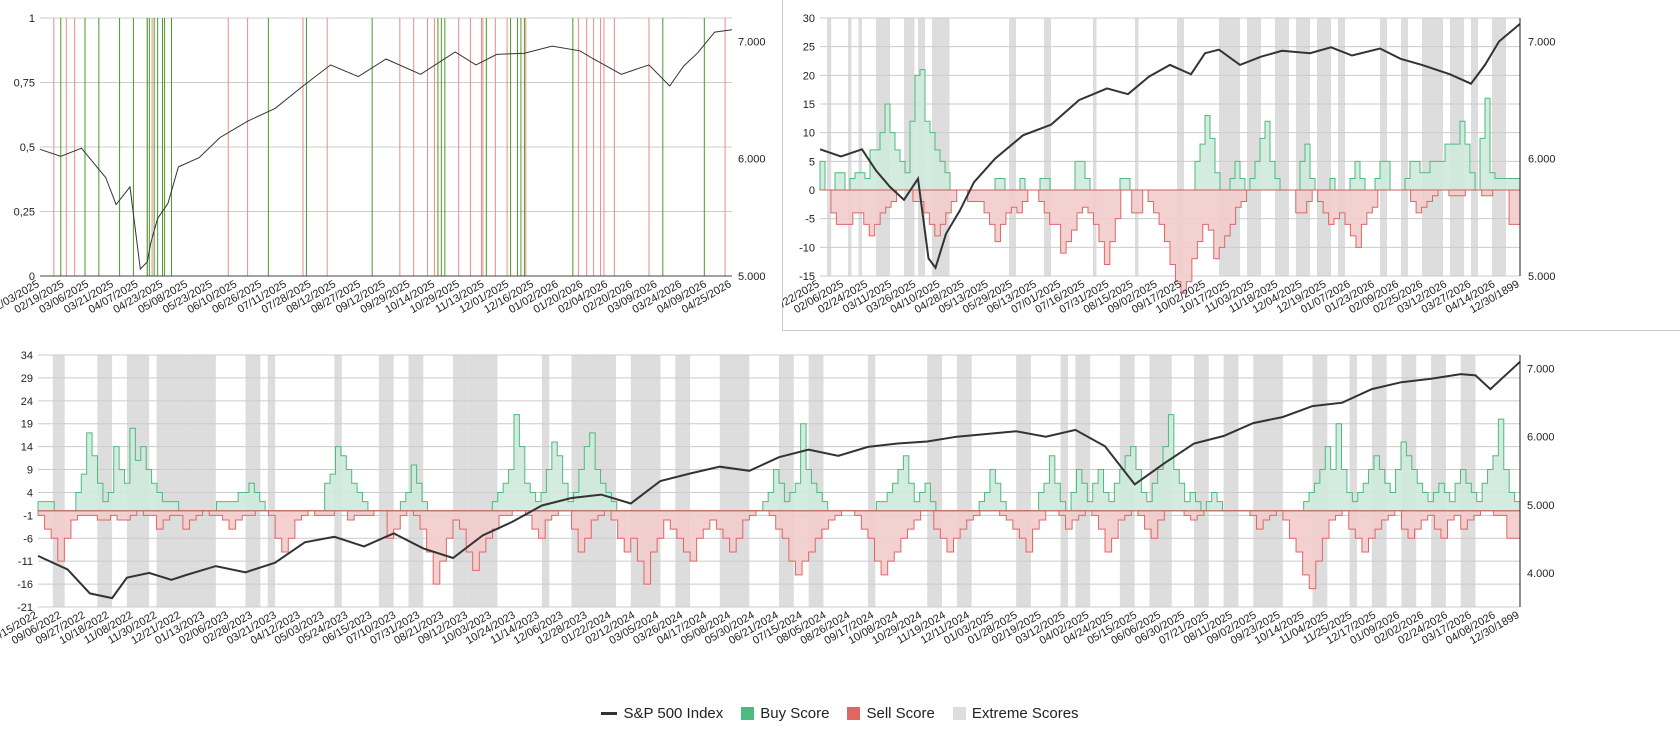 This screenshot has width=1680, height=737. I want to click on y-tick-label: -5, so click(810, 220).